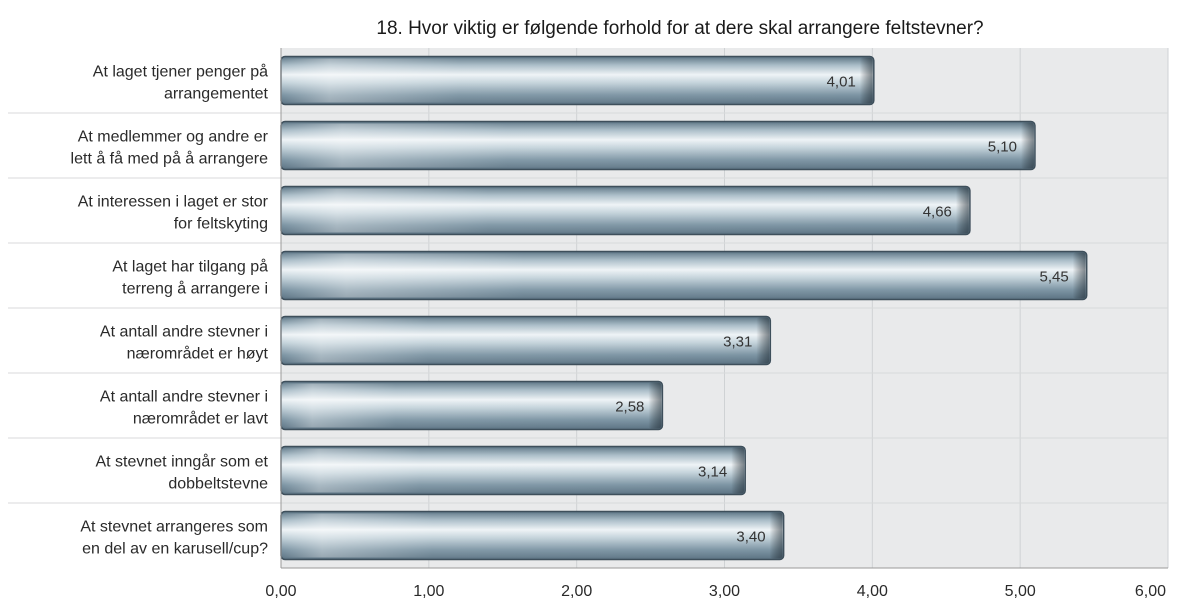  Describe the element at coordinates (724, 591) in the screenshot. I see `x-tick-label: 3,00` at that location.